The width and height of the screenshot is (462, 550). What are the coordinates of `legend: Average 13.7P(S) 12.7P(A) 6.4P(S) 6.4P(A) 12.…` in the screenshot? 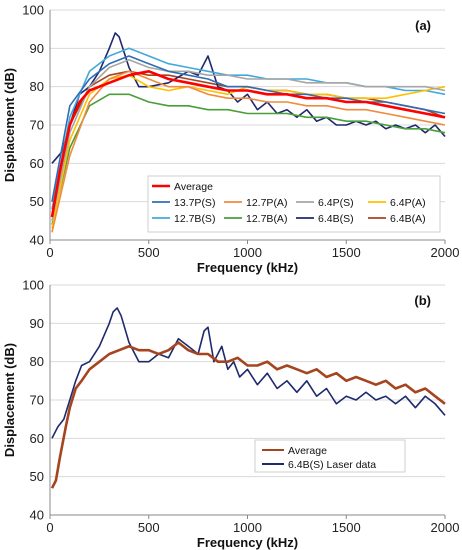 It's located at (294, 204).